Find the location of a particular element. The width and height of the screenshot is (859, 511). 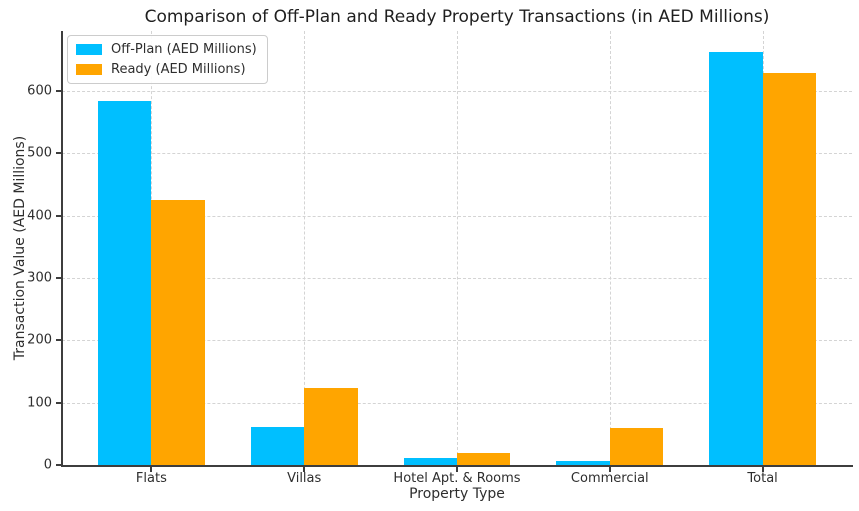

y-axis-label: Transaction Value (AED Millions) is located at coordinates (20, 248).